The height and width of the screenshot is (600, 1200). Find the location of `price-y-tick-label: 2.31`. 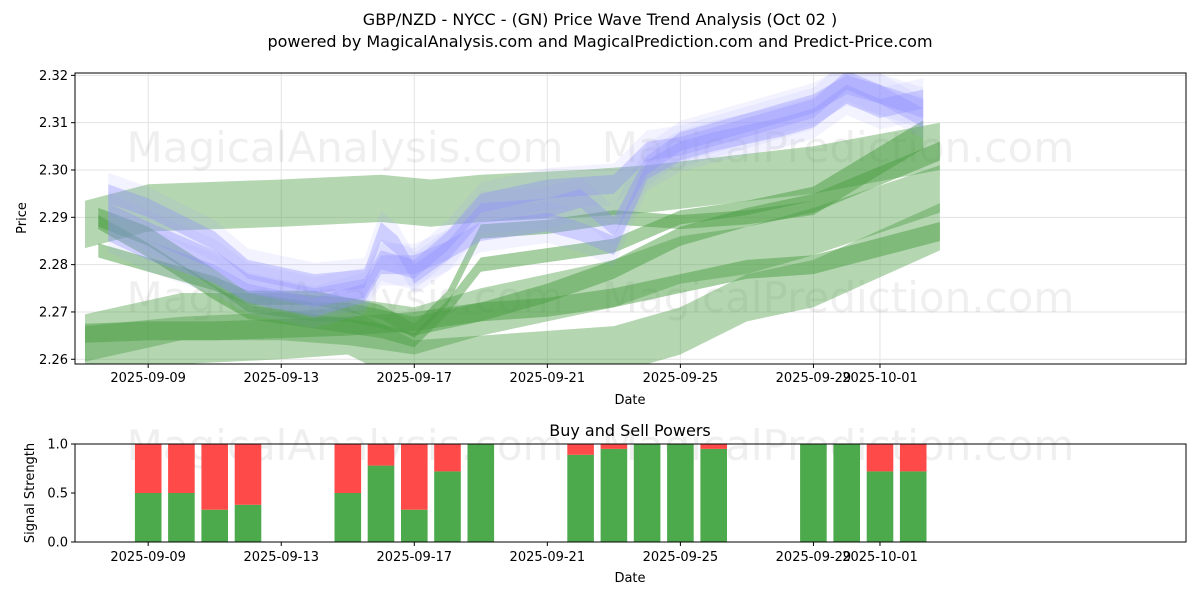

price-y-tick-label: 2.31 is located at coordinates (53, 123).